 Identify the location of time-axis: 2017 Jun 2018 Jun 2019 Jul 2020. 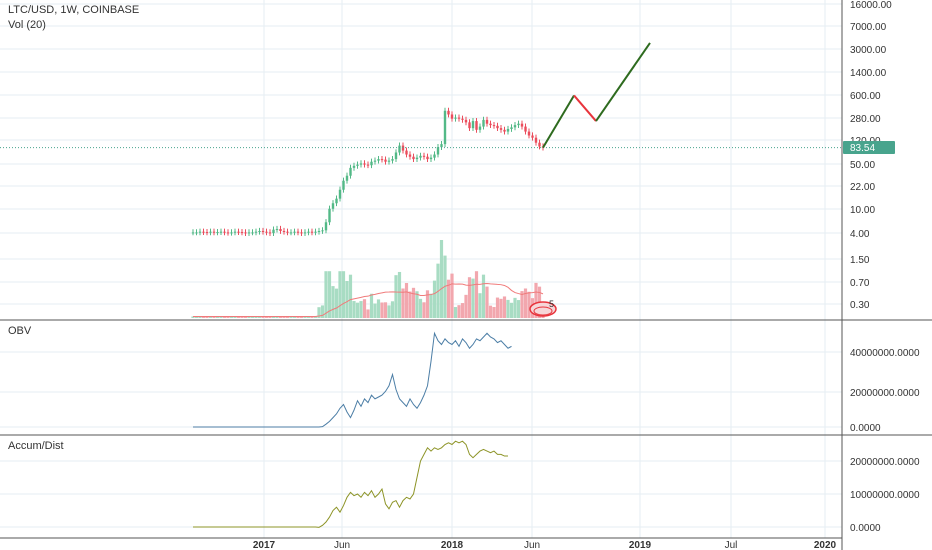
(545, 545).